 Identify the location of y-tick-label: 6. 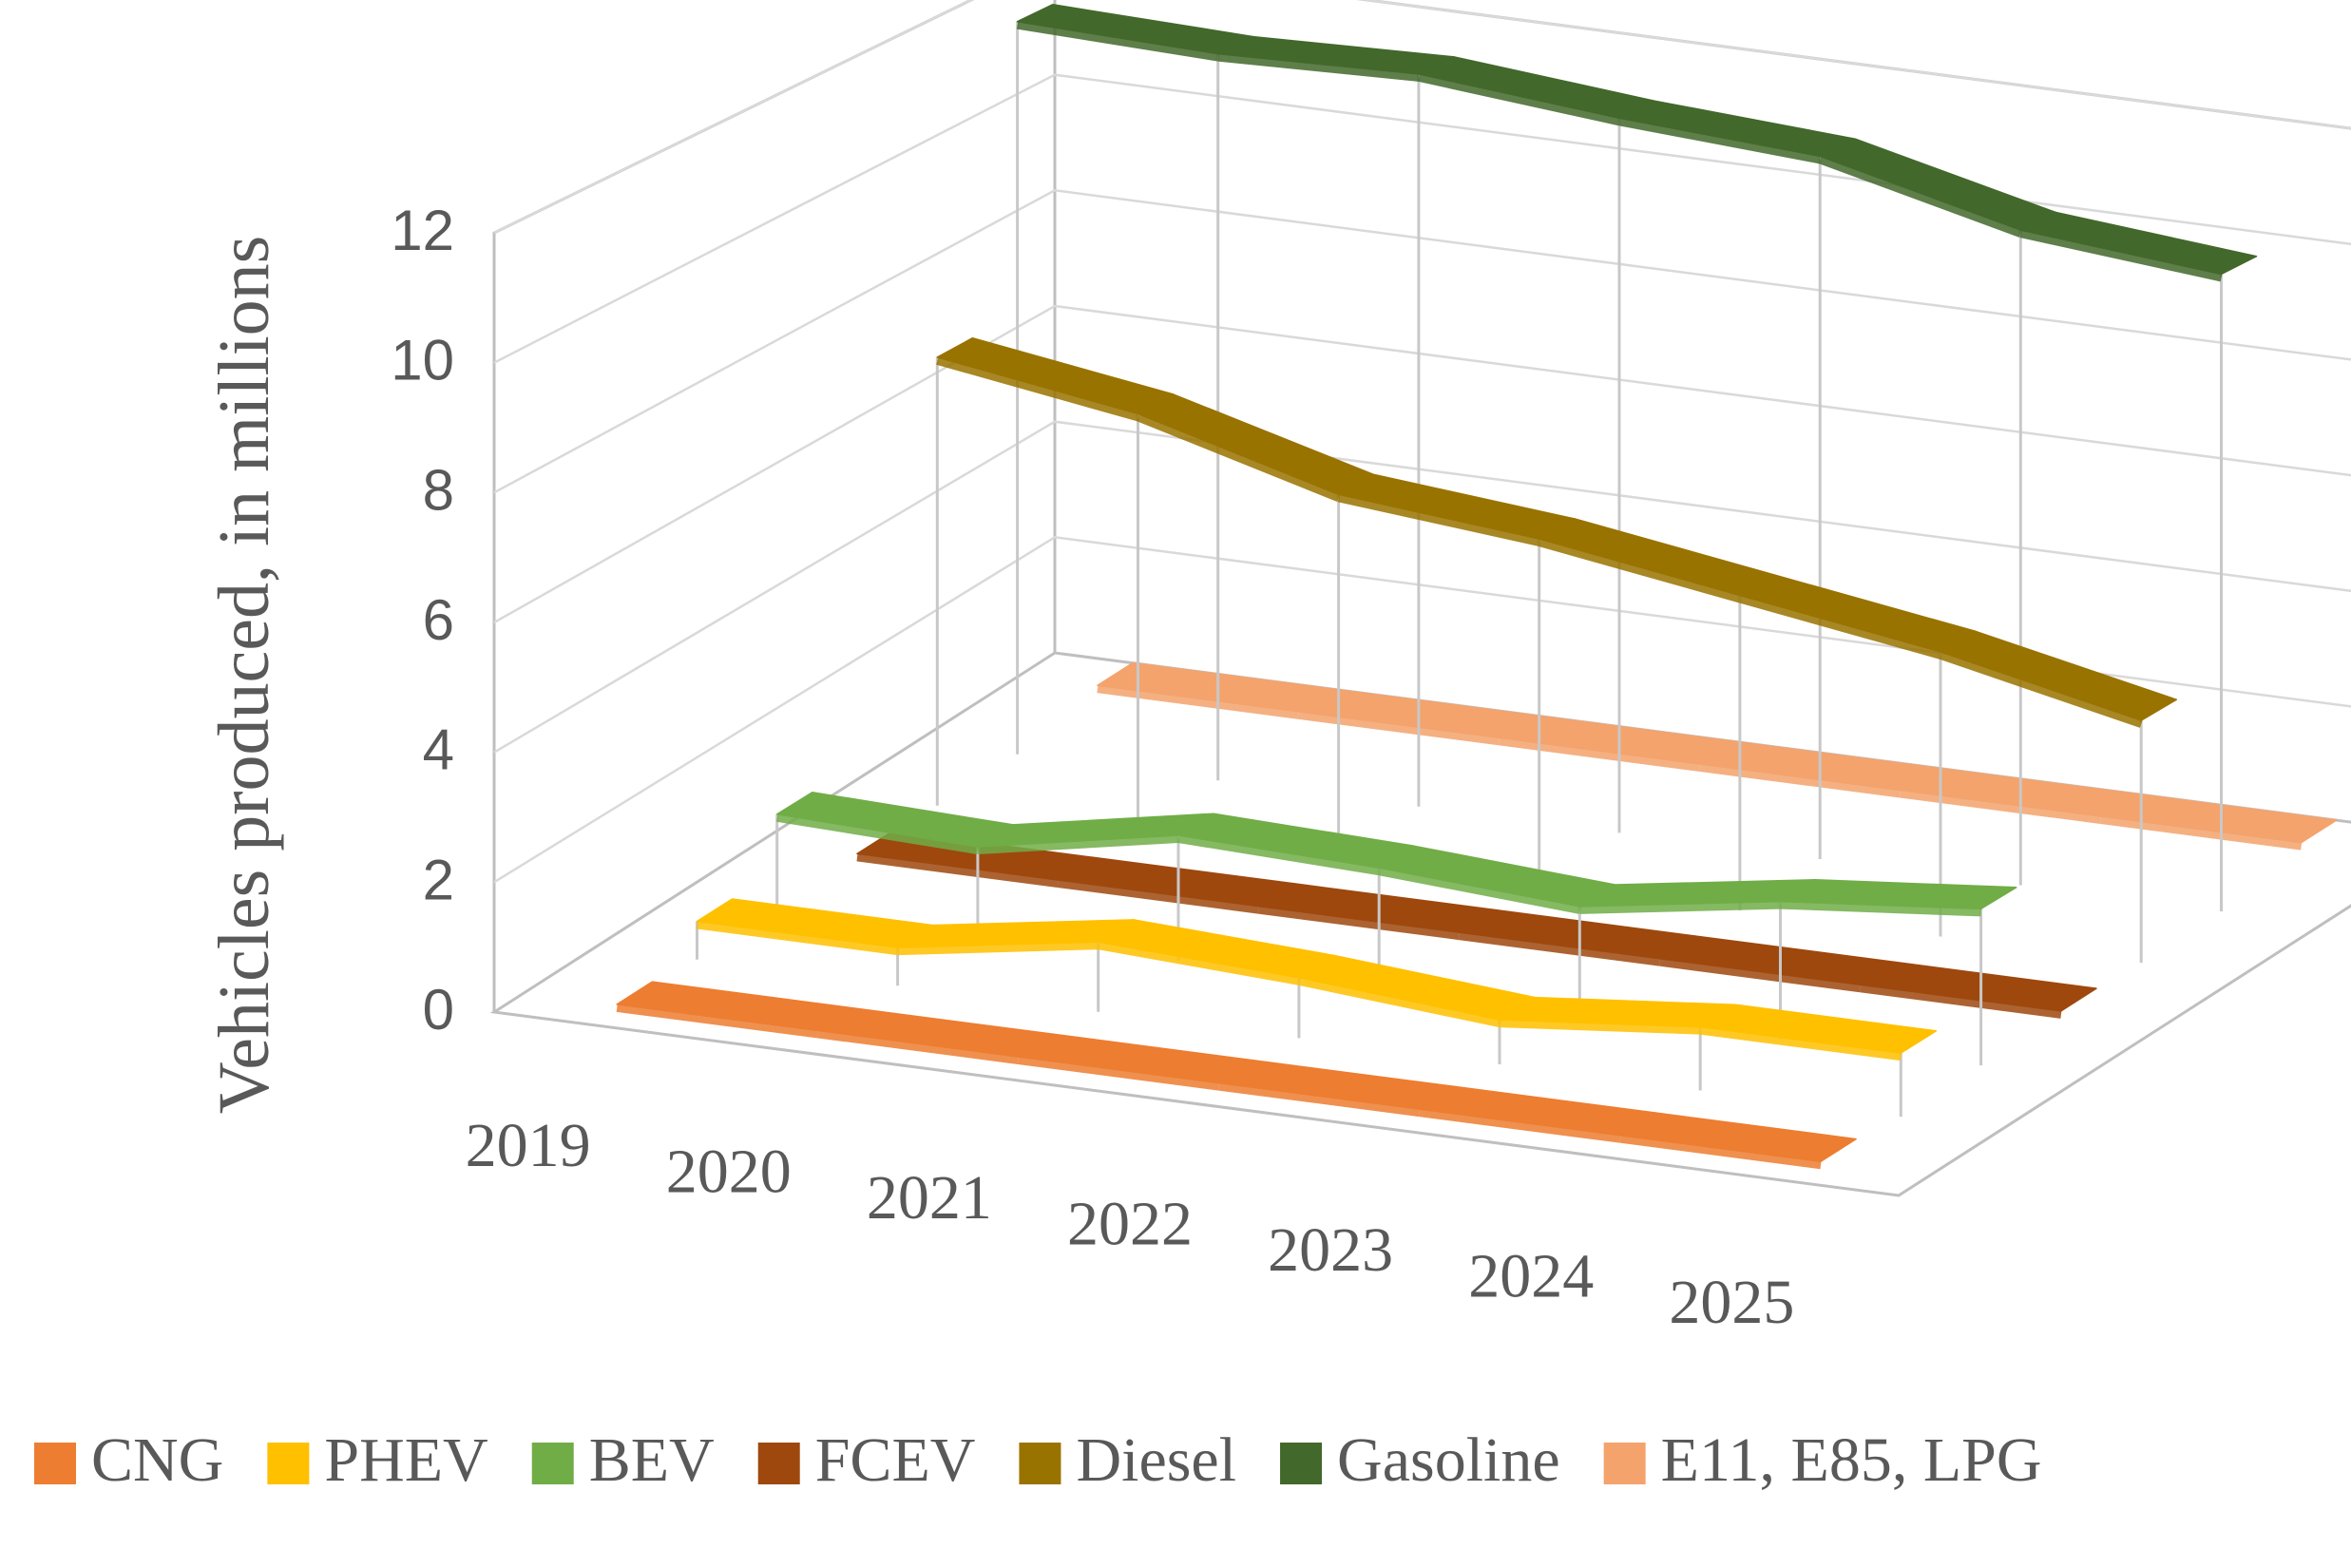
(439, 620).